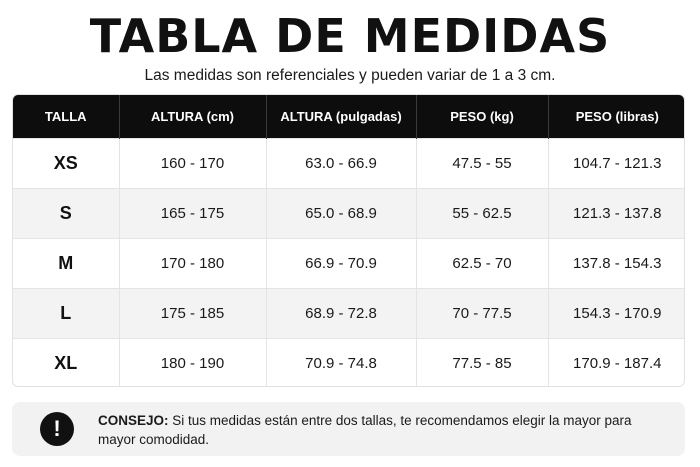  What do you see at coordinates (341, 162) in the screenshot?
I see `height-in-cell: 63.0 - 66.9` at bounding box center [341, 162].